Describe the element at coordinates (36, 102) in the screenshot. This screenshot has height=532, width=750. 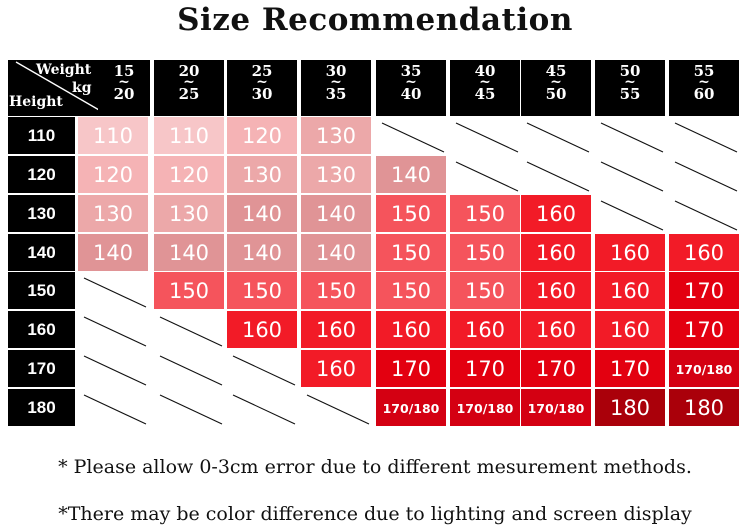
I see `height-label: Height` at that location.